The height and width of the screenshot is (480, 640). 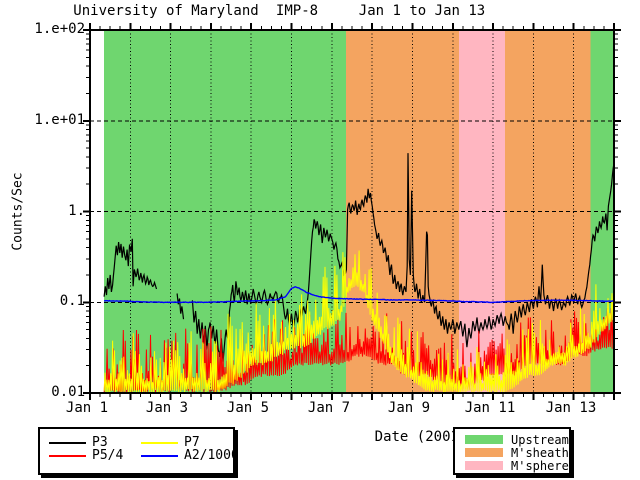 I want to click on msphere-swatch, so click(x=484, y=465).